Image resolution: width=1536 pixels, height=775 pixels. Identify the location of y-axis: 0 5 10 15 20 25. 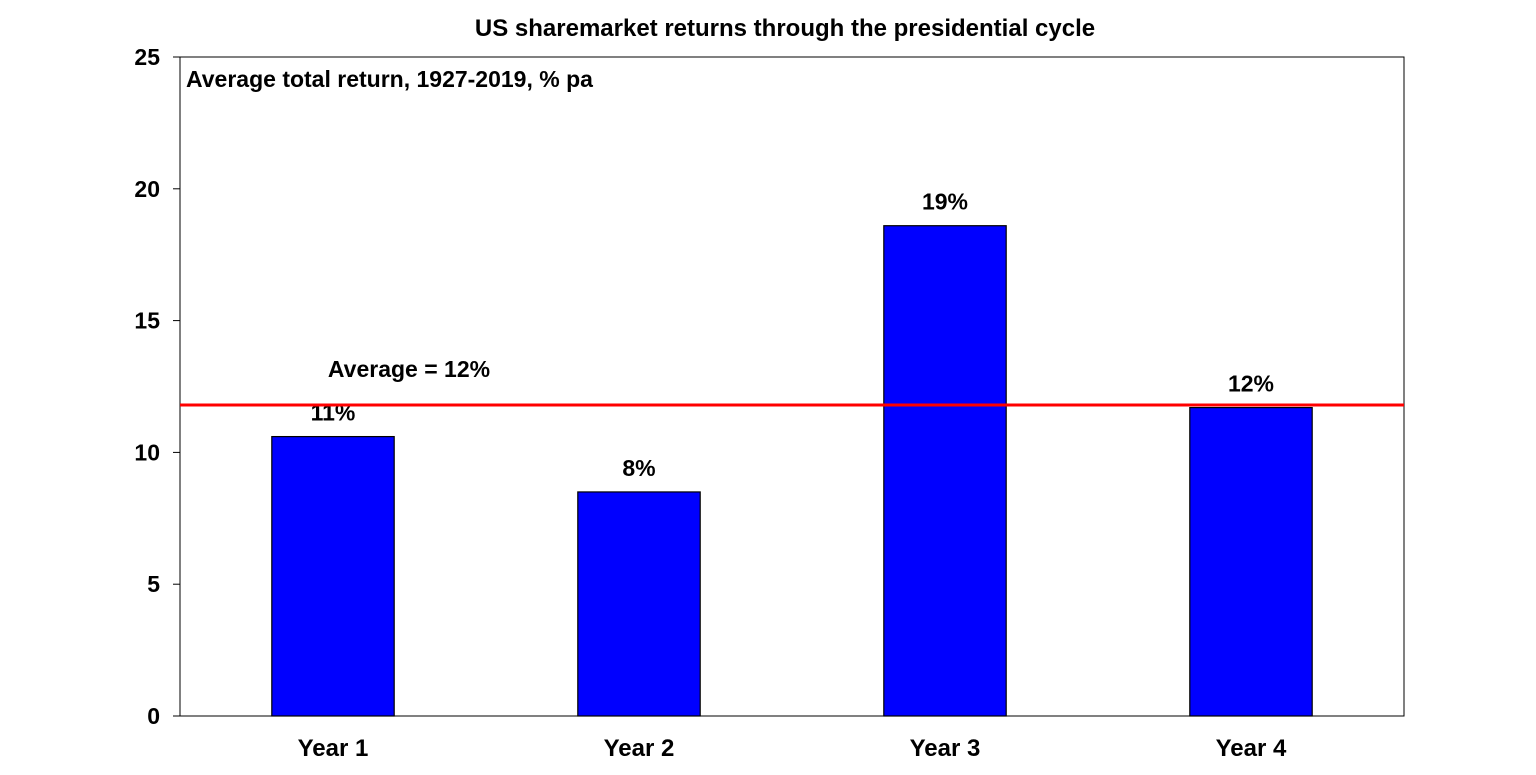
(157, 386).